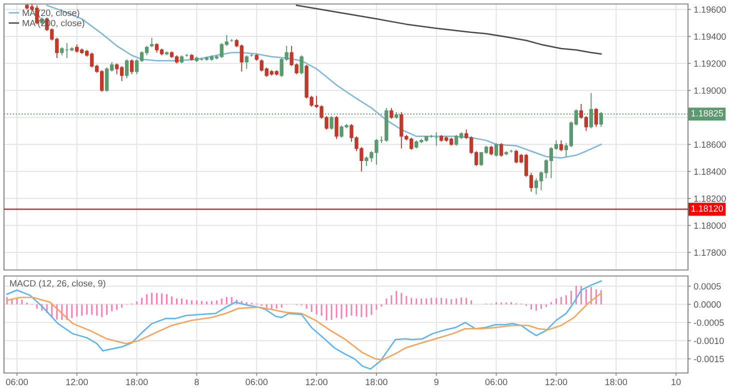 The height and width of the screenshot is (390, 730). Describe the element at coordinates (710, 63) in the screenshot. I see `y-tick-label: 1.19200` at that location.